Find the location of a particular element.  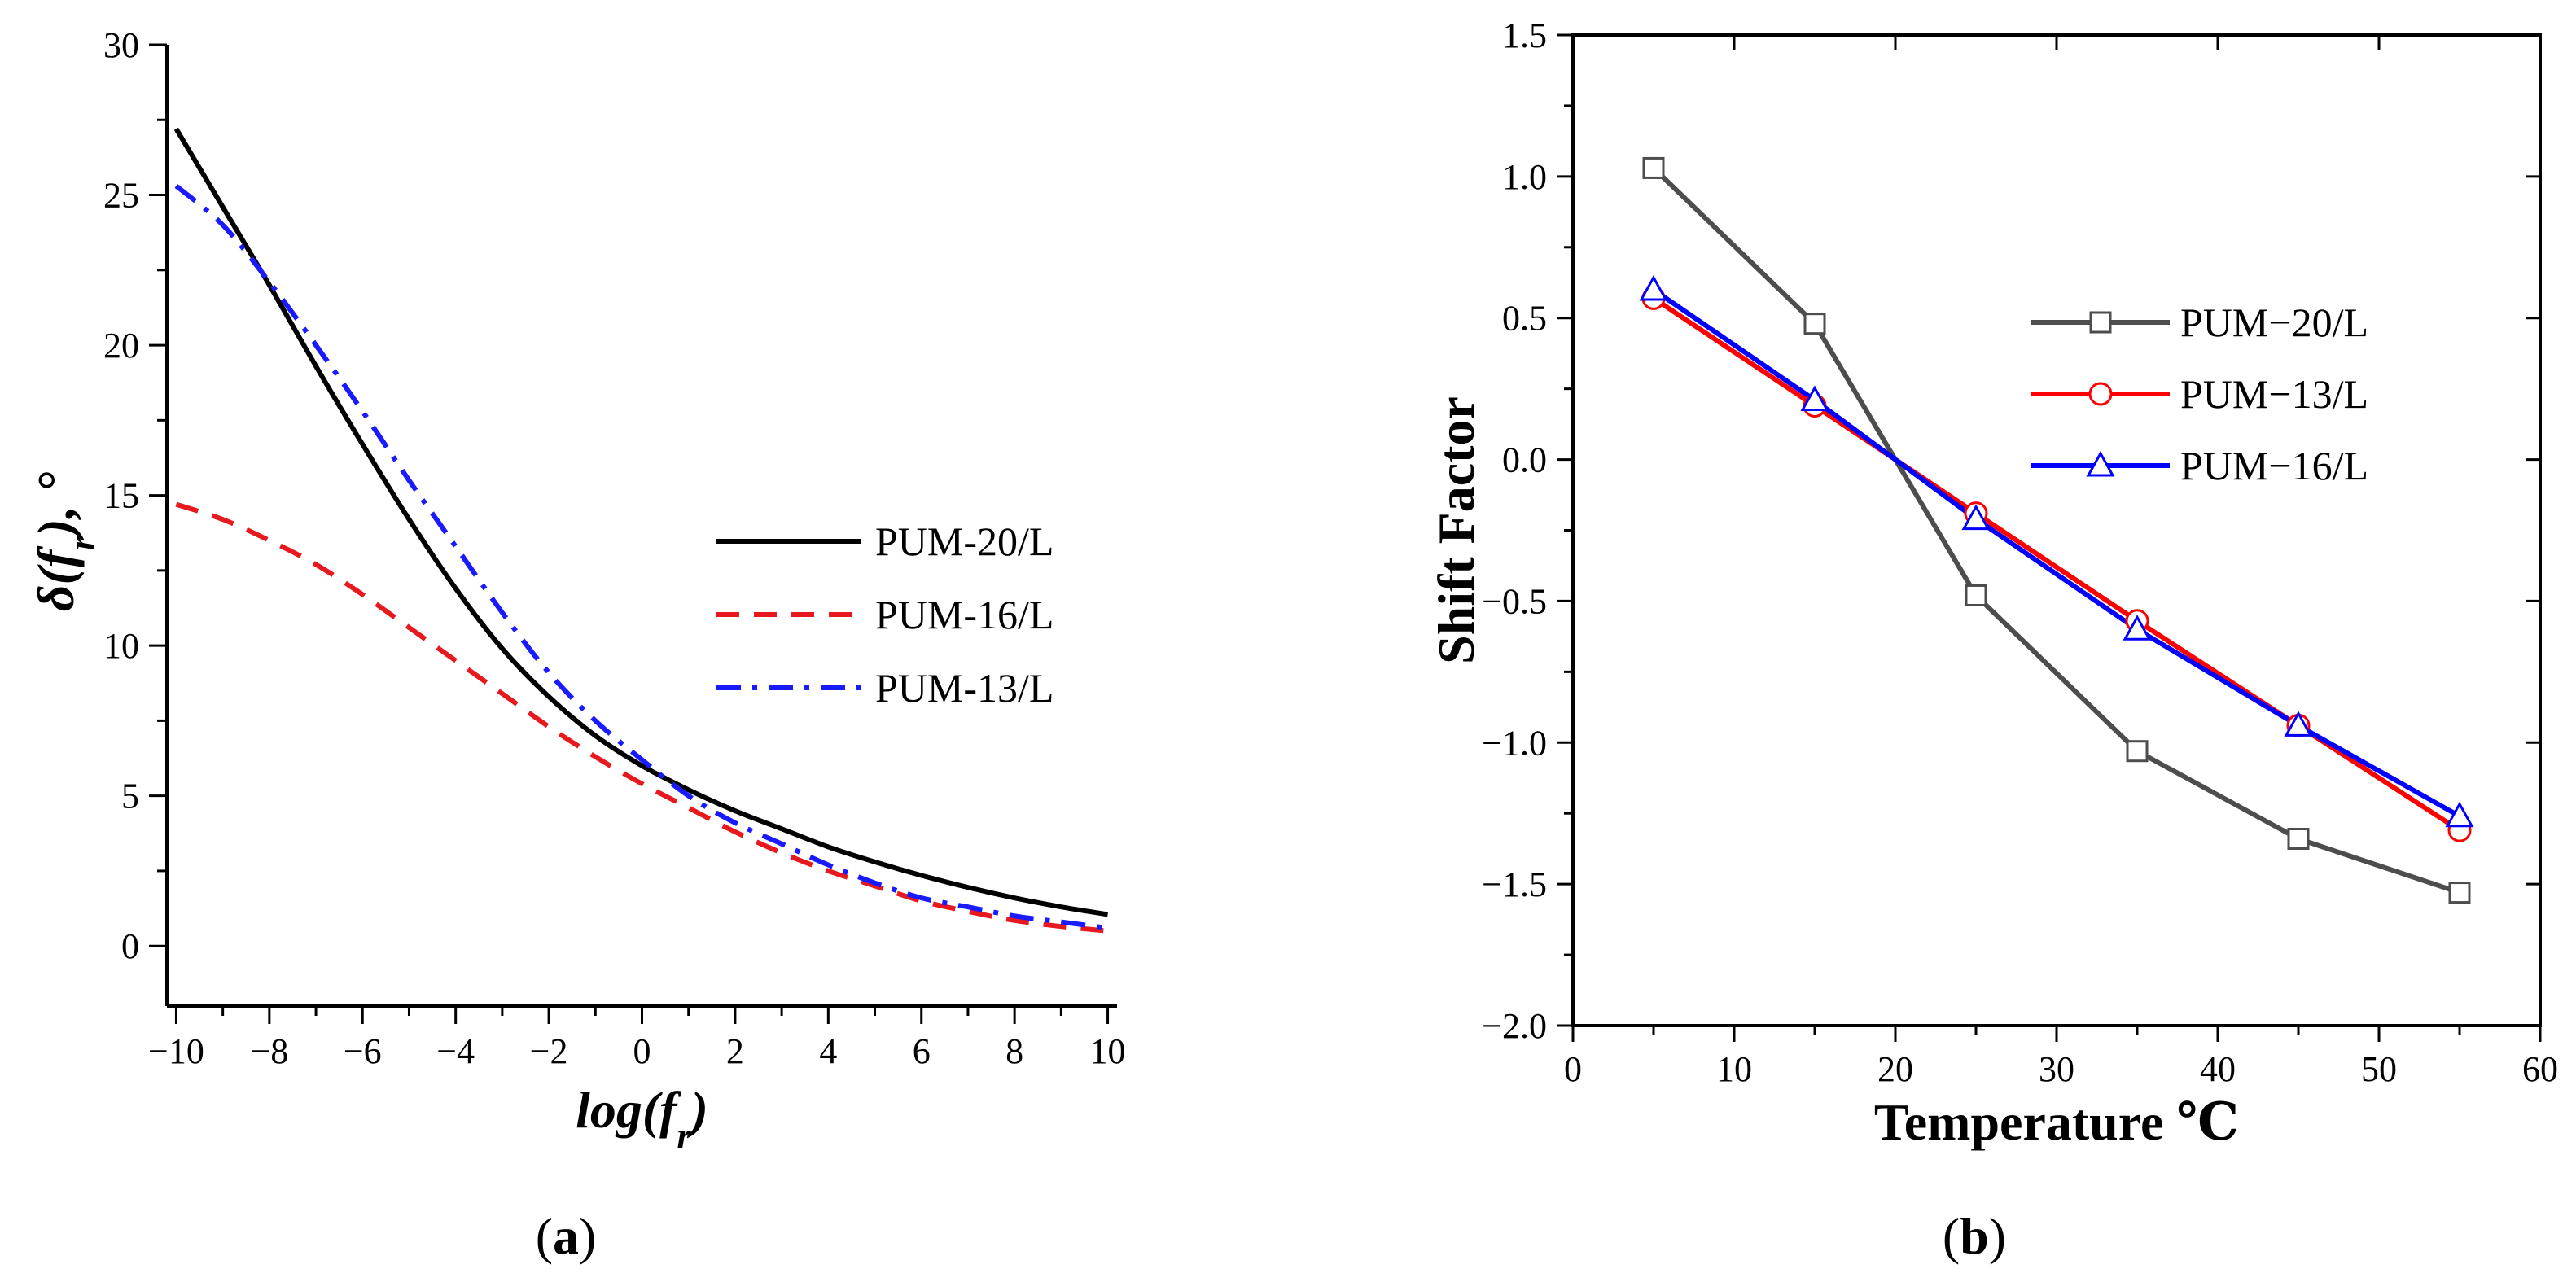

b-x-tick-label-5: 50 is located at coordinates (2379, 1069).